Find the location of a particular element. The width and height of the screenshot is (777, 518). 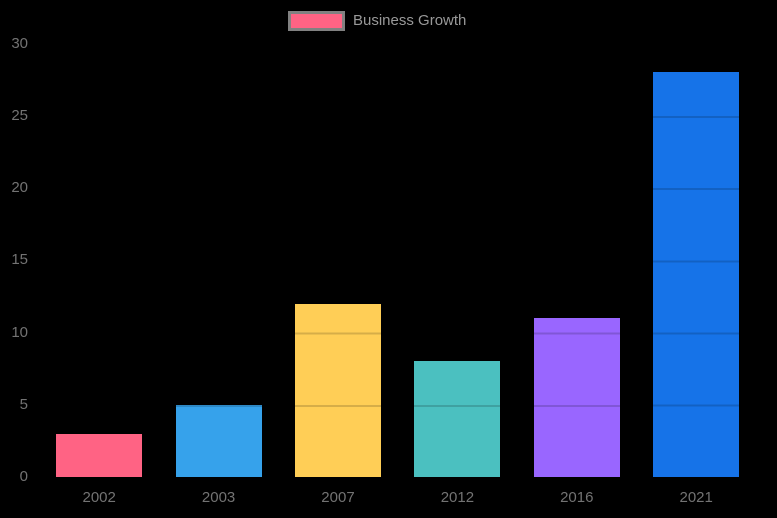

x-axis-tick-label: 2003 is located at coordinates (218, 497).